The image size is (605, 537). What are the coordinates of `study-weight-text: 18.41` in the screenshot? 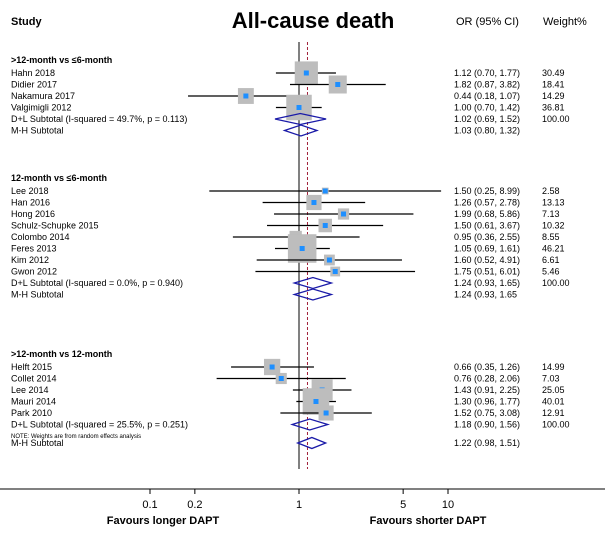 It's located at (553, 85).